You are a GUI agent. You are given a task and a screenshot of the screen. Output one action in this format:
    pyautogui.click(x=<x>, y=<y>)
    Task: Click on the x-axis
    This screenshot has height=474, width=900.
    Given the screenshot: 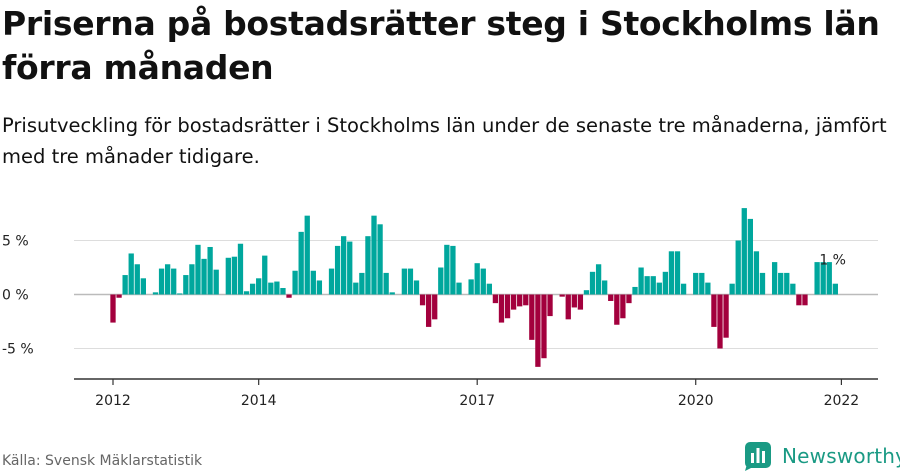 What is the action you would take?
    pyautogui.click(x=476, y=381)
    